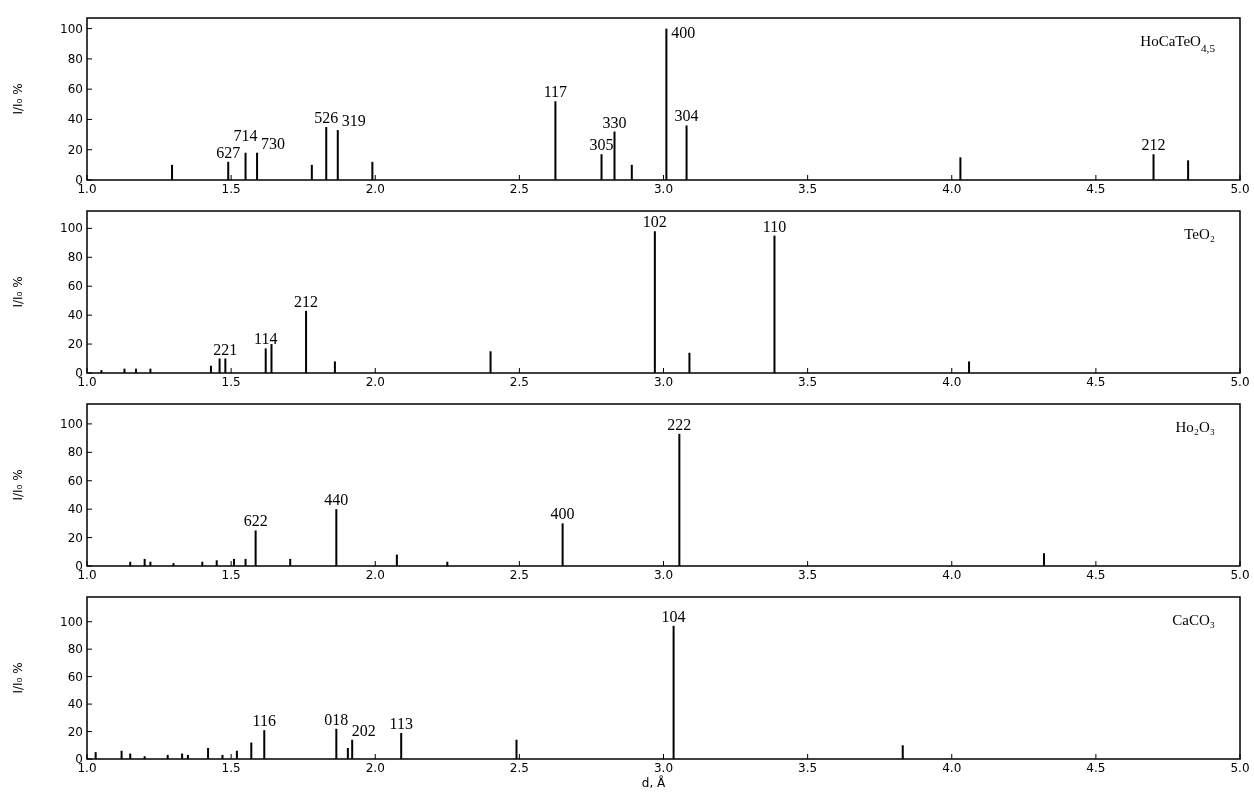 The width and height of the screenshot is (1254, 809). Describe the element at coordinates (336, 719) in the screenshot. I see `annotation: 018` at that location.